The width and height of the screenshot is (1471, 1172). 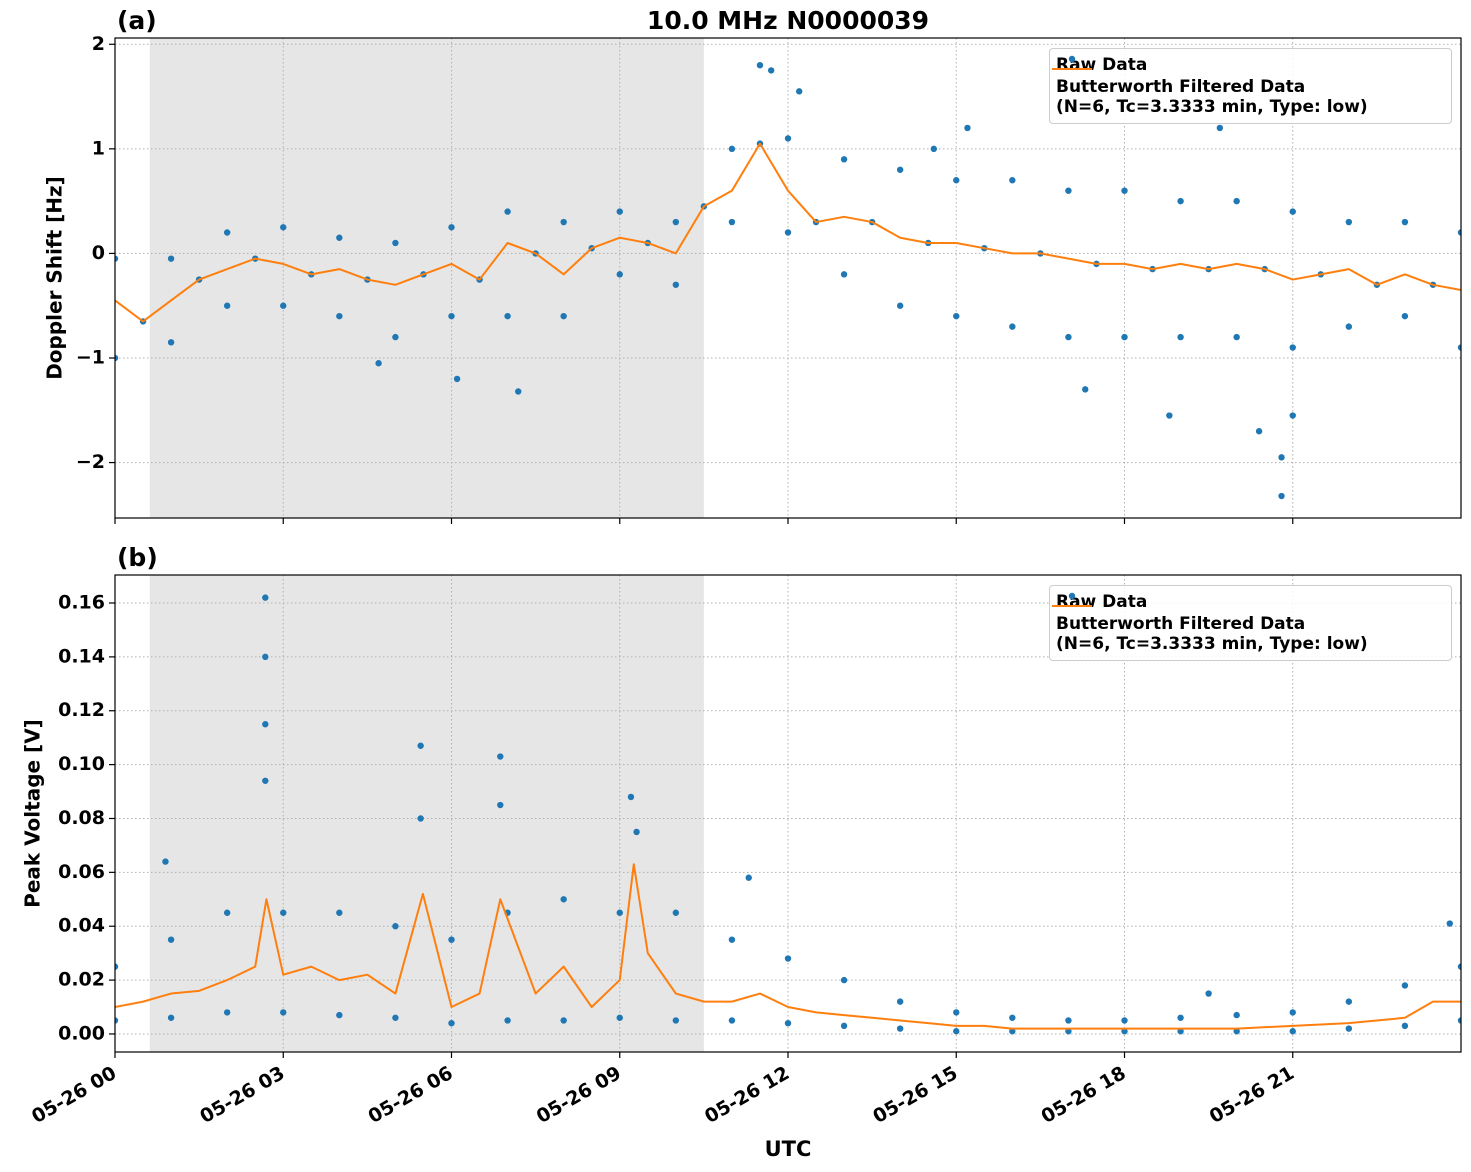 I want to click on legend-symbol, so click(x=1072, y=596).